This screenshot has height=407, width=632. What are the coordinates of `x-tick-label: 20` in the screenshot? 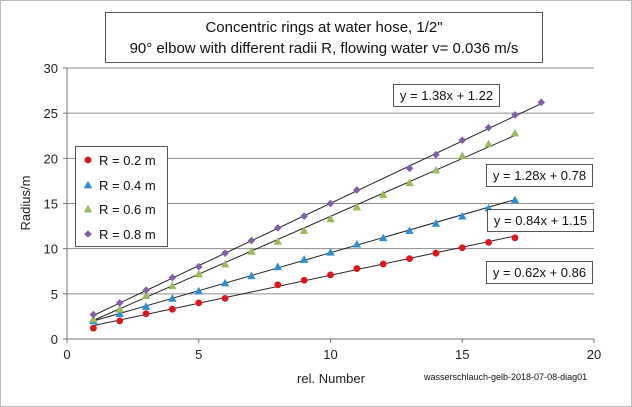 It's located at (594, 354).